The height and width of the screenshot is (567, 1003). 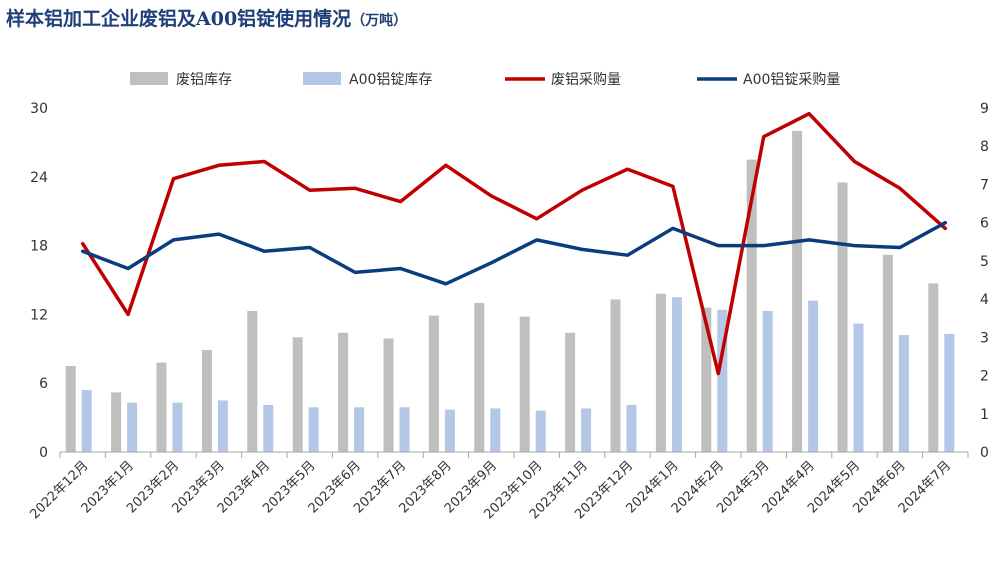 What do you see at coordinates (984, 377) in the screenshot?
I see `right-y-tick-label: 2` at bounding box center [984, 377].